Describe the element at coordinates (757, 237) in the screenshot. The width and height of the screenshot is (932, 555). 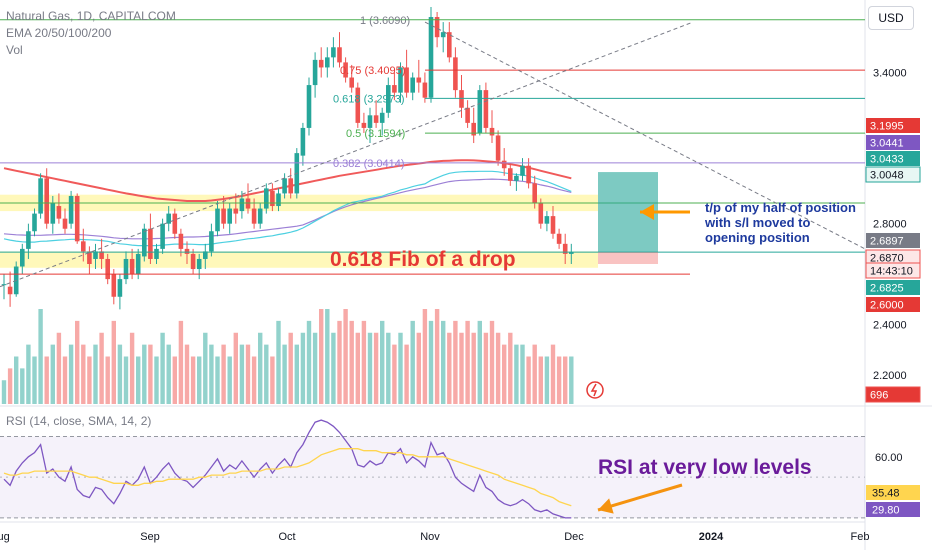
I see `take-profit-line-3: opening position` at that location.